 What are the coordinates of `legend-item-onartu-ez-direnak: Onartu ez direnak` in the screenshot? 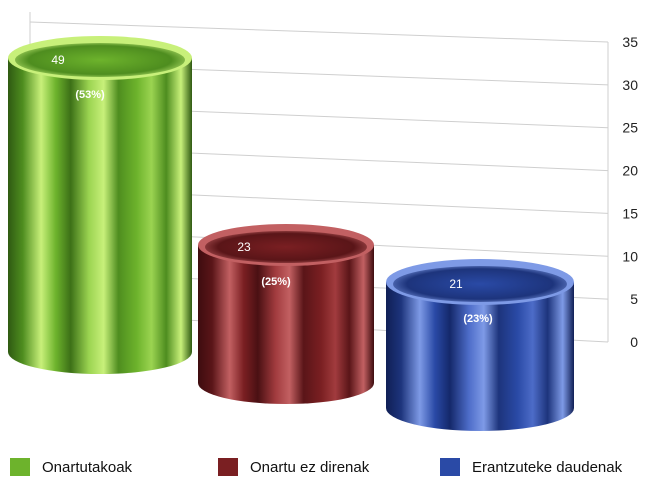 It's located at (293, 467).